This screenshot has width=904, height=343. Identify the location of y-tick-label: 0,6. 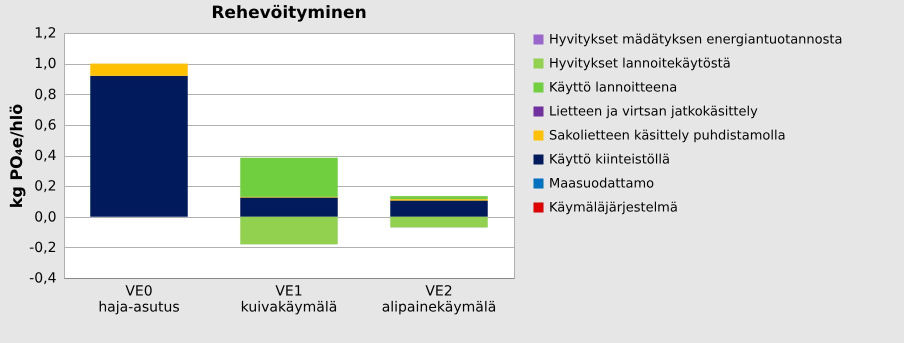
(45, 125).